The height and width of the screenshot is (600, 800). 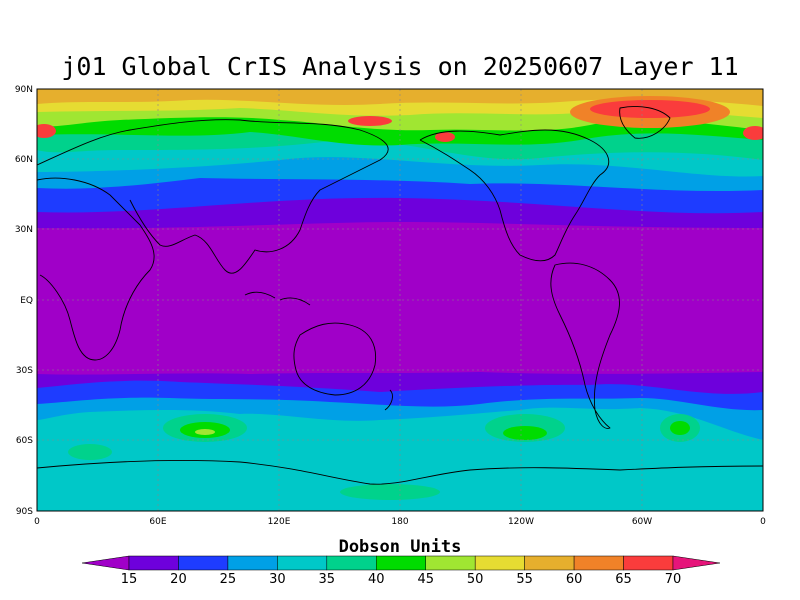 I want to click on colorbar-tick-label: 30, so click(x=277, y=579).